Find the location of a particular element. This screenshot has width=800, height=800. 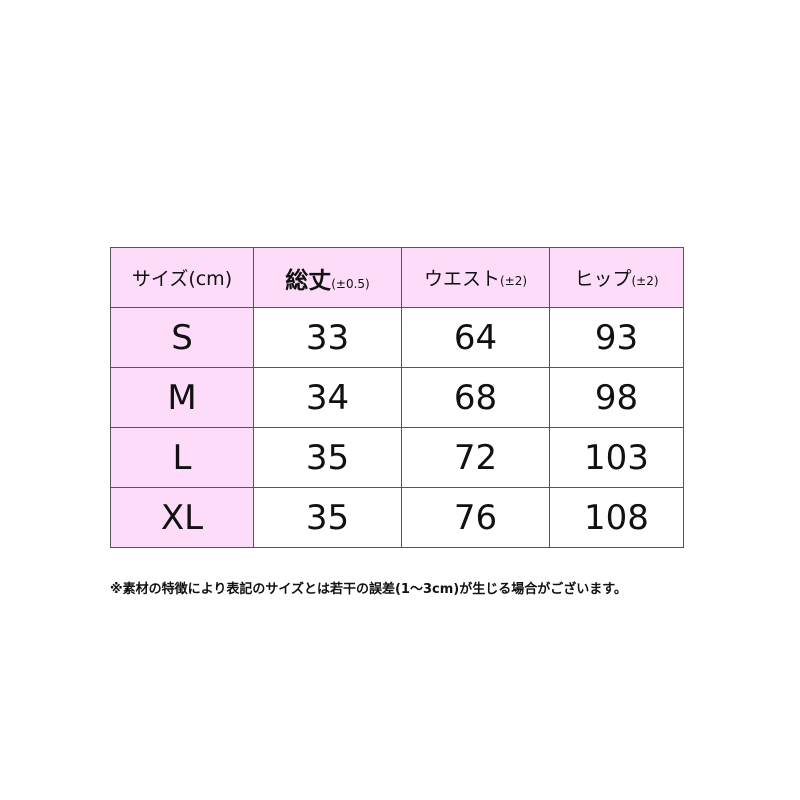

header-label: ウエスト is located at coordinates (461, 279).